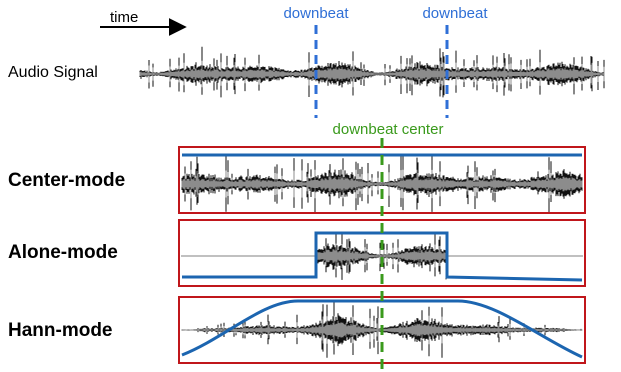 The image size is (621, 372). What do you see at coordinates (455, 13) in the screenshot?
I see `downbeat-label-2: downbeat` at bounding box center [455, 13].